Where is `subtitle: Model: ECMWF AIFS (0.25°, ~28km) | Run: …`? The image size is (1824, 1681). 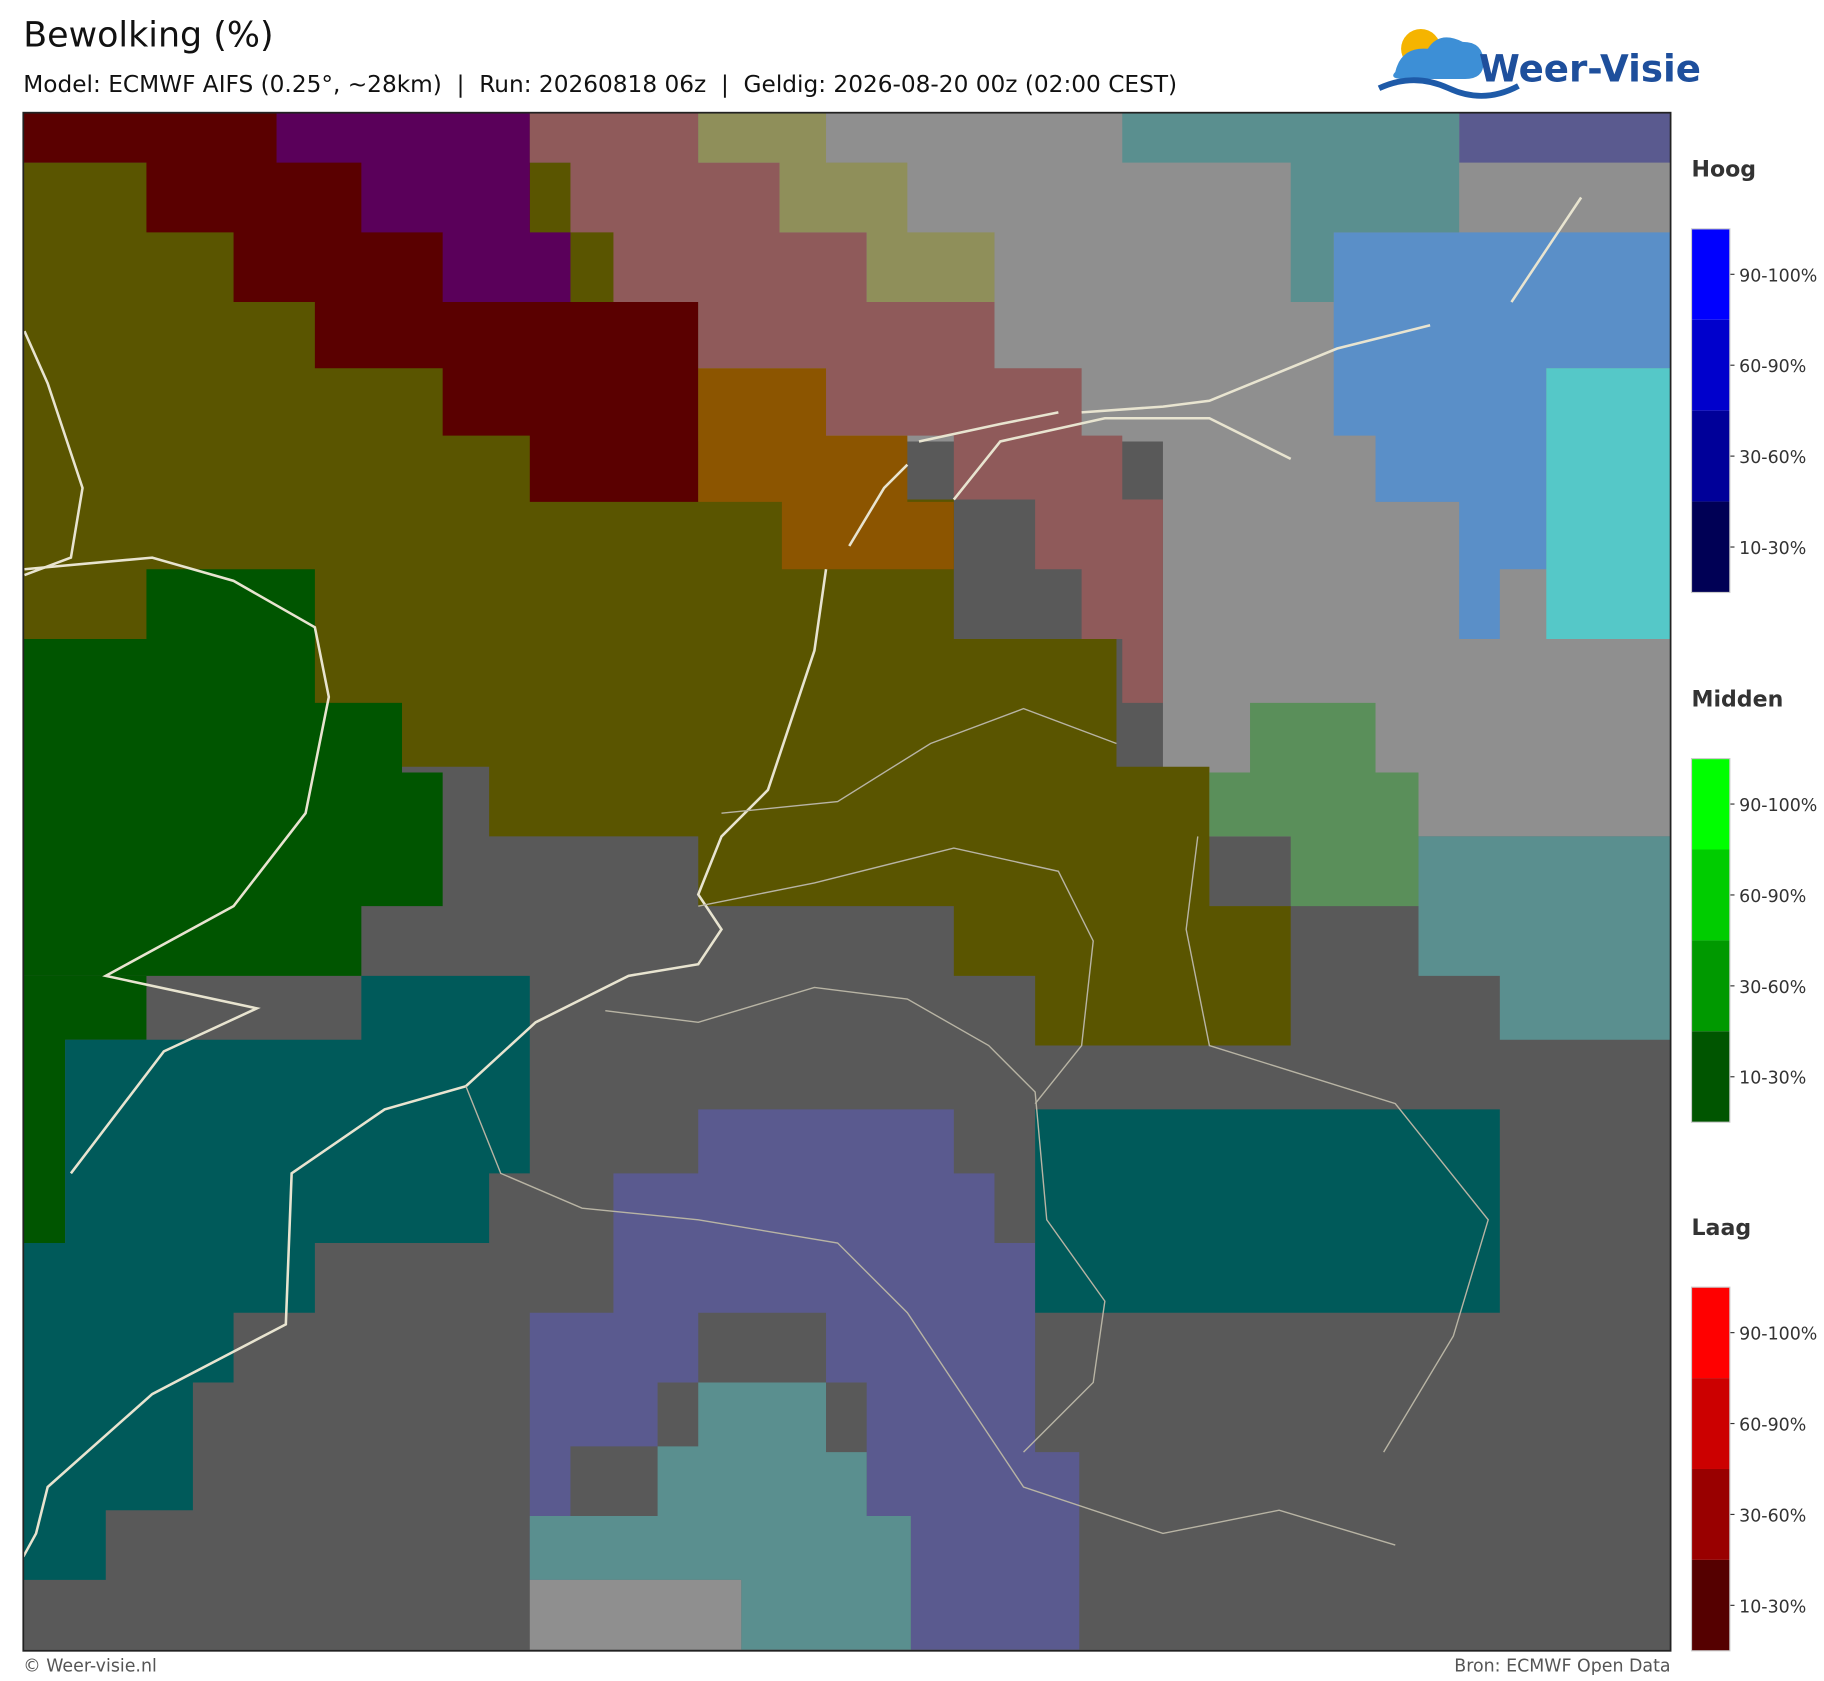
subtitle: Model: ECMWF AIFS (0.25°, ~28km) | Run: … is located at coordinates (600, 84).